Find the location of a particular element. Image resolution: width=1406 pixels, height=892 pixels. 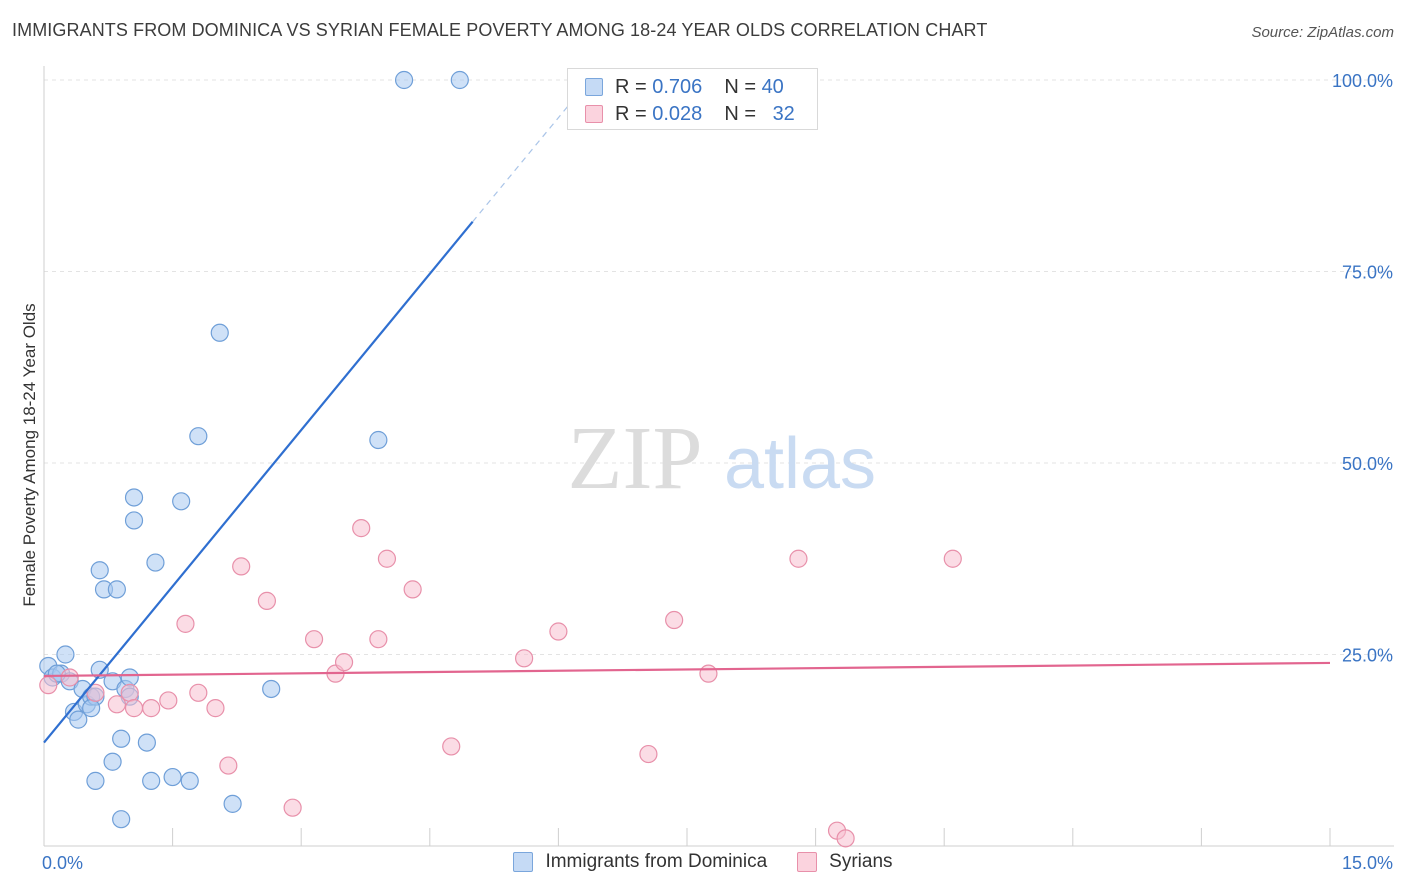

series-legend-label: Syrians is located at coordinates (861, 861).